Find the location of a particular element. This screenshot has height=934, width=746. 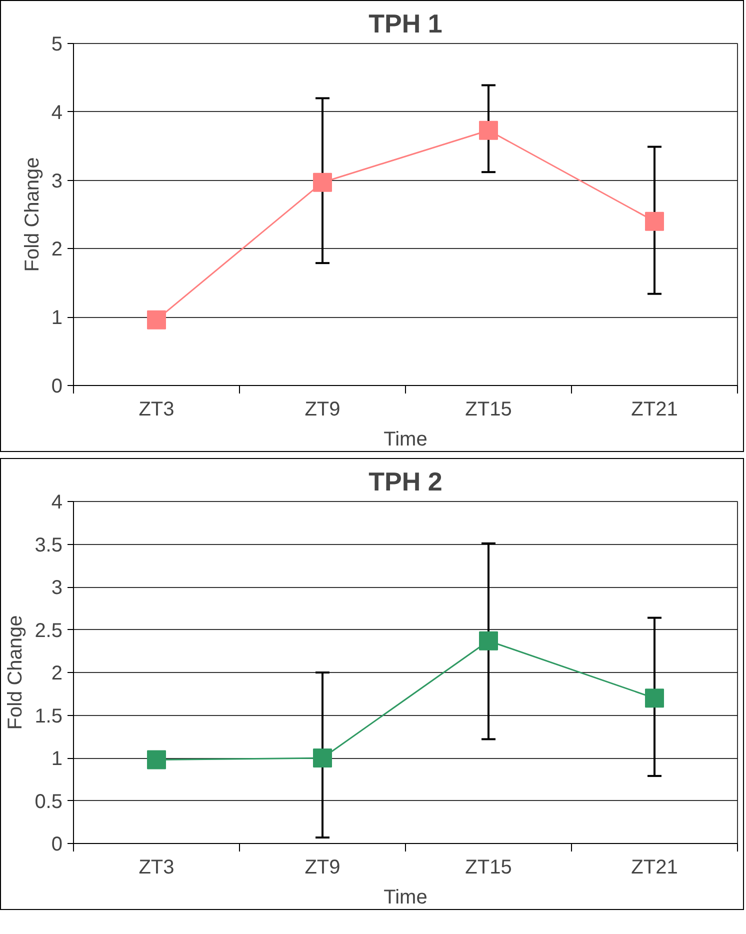

y-tick-label: 5 is located at coordinates (56, 45).